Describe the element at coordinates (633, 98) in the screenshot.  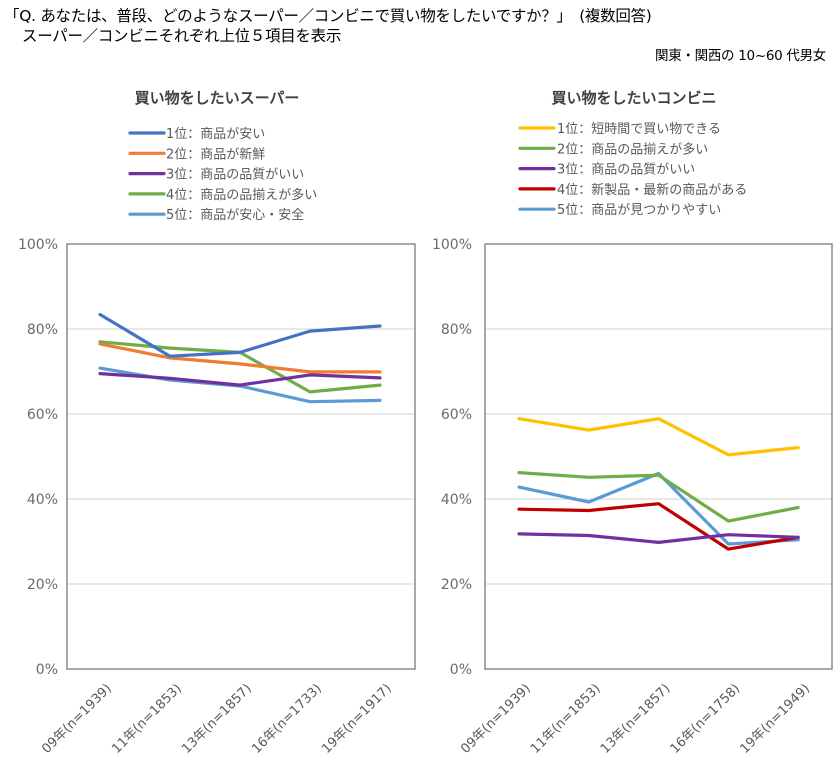
I see `chart-title: 買い物をしたいコンビニ` at that location.